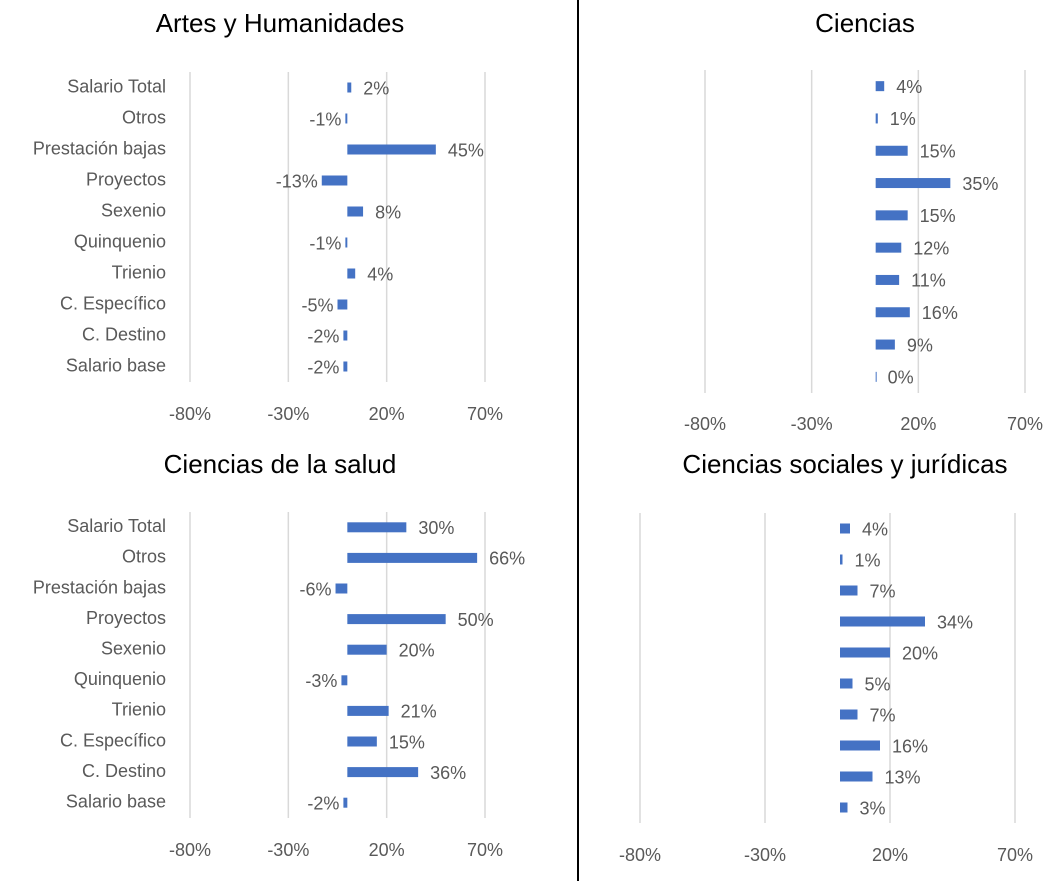 The image size is (1050, 881). Describe the element at coordinates (419, 712) in the screenshot. I see `data-label: 21%` at that location.